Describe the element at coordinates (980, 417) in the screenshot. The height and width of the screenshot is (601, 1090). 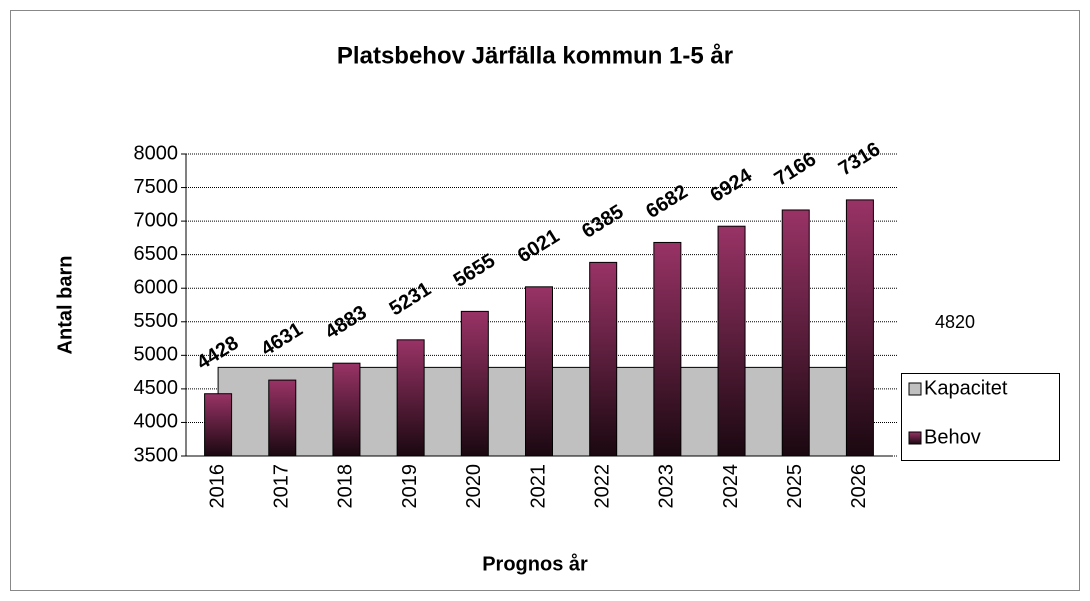
I see `legend` at that location.